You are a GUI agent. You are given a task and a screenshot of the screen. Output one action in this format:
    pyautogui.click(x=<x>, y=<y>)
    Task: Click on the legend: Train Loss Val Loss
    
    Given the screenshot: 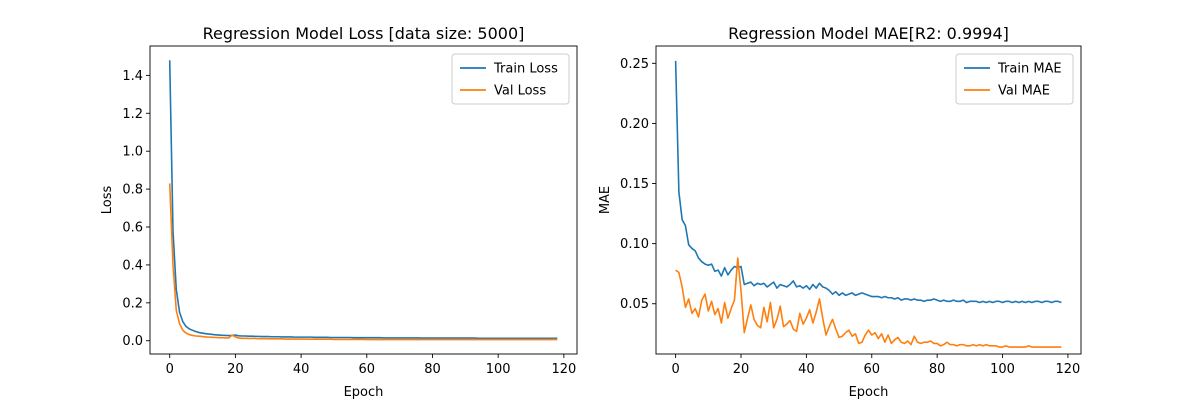 What is the action you would take?
    pyautogui.click(x=510, y=79)
    